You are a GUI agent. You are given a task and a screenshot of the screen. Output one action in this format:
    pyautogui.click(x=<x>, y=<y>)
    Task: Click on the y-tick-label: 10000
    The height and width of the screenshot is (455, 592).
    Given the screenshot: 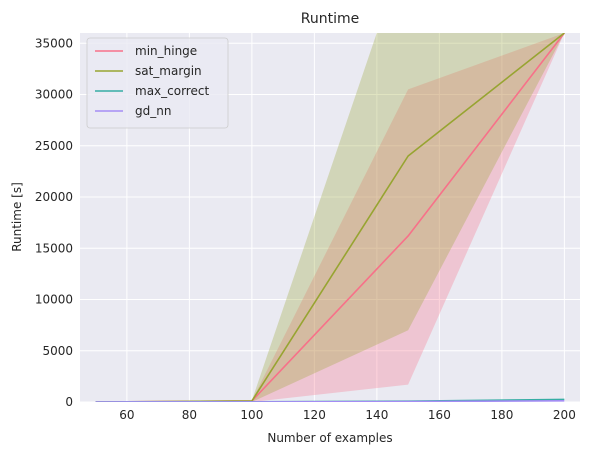 What is the action you would take?
    pyautogui.click(x=54, y=300)
    